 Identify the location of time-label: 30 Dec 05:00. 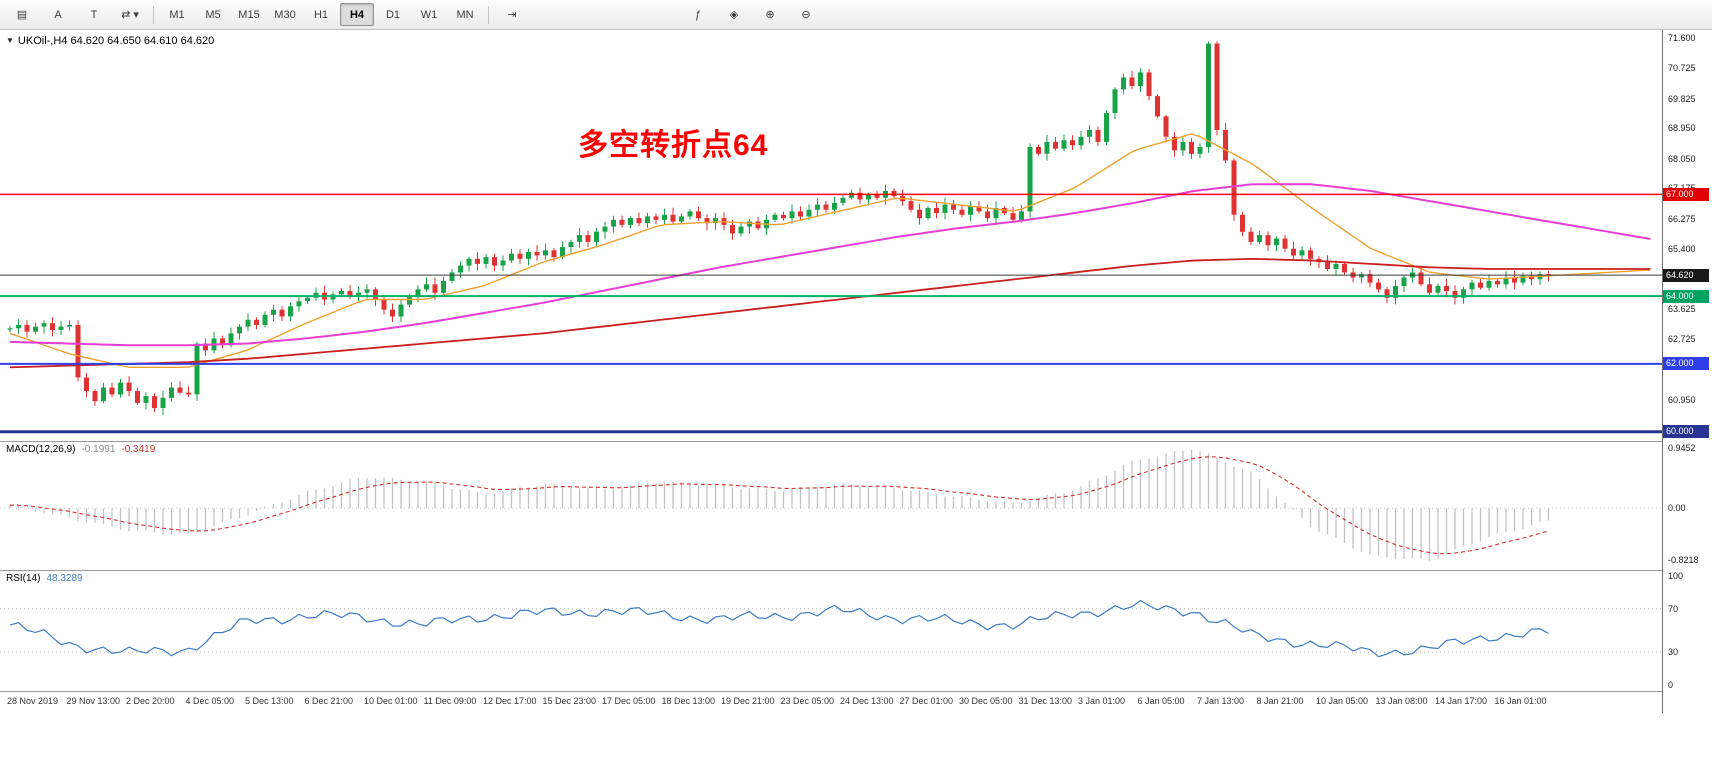
(986, 701).